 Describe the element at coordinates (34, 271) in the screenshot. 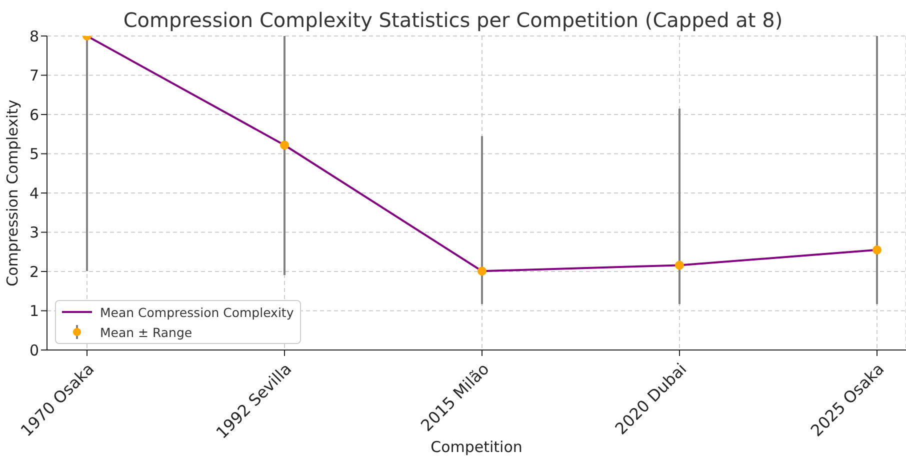

I see `y-tick-label: 2` at that location.